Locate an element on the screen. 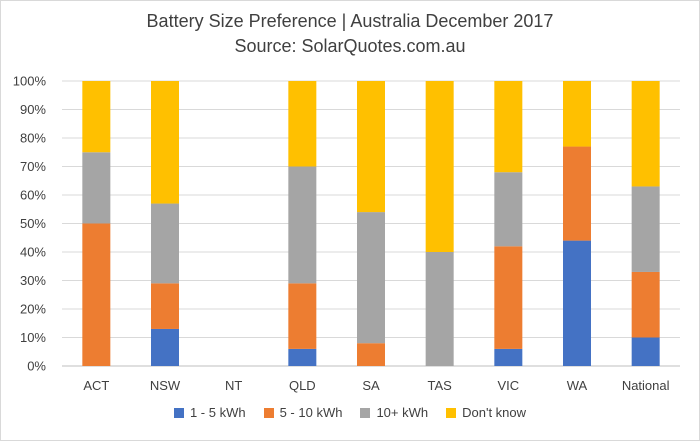 This screenshot has width=700, height=441. legend-item: 10+ kWh is located at coordinates (394, 412).